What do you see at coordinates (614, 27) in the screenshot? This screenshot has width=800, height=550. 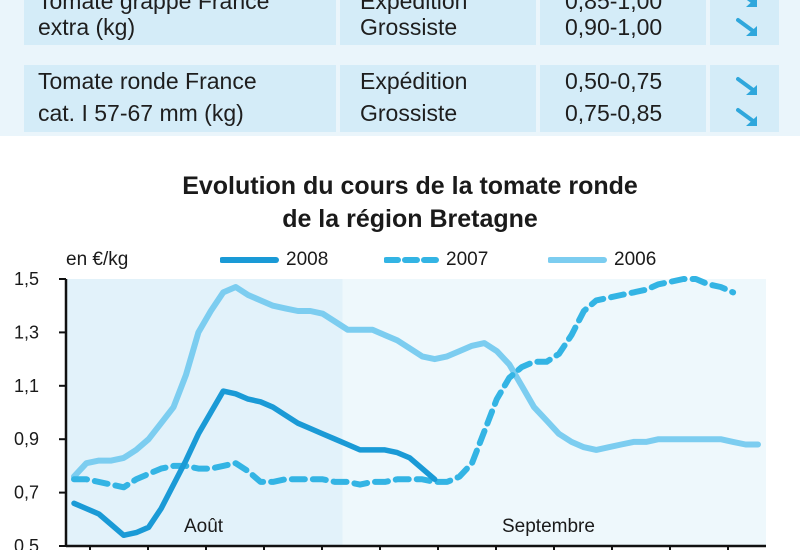 I see `price-range: 0,90-1,00` at bounding box center [614, 27].